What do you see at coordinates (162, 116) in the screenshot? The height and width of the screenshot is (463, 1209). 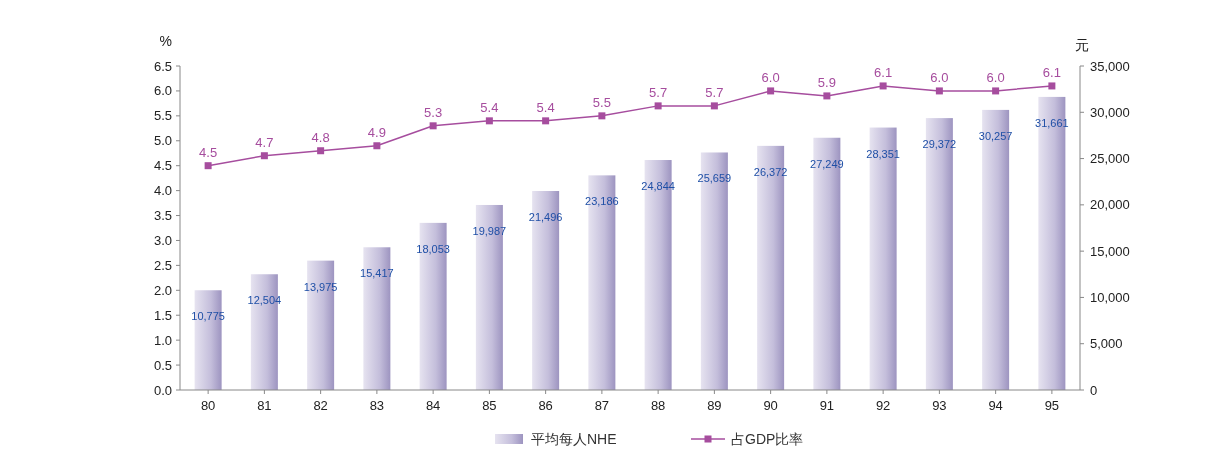 I see `y-tick-label: 5.5` at bounding box center [162, 116].